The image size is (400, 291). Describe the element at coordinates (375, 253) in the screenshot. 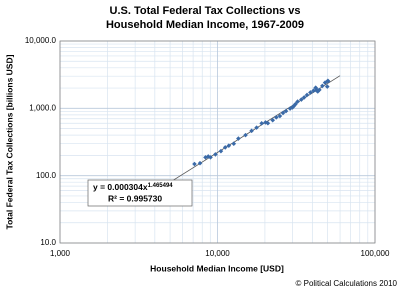

I see `x-tick-label: 100,000` at that location.